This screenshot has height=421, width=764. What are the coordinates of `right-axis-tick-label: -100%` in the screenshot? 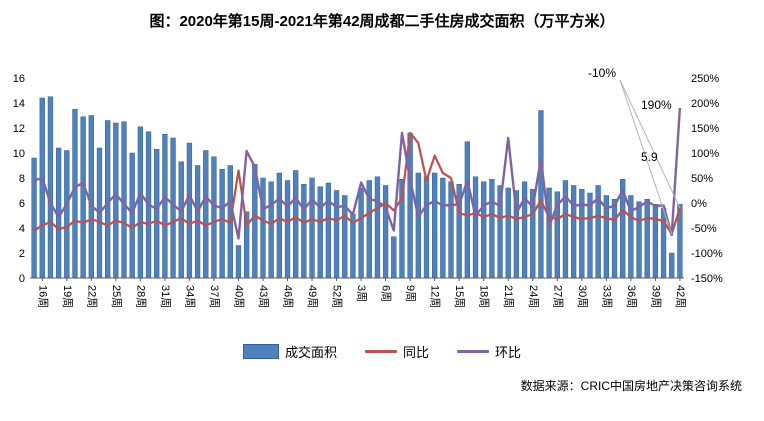 It's located at (707, 254).